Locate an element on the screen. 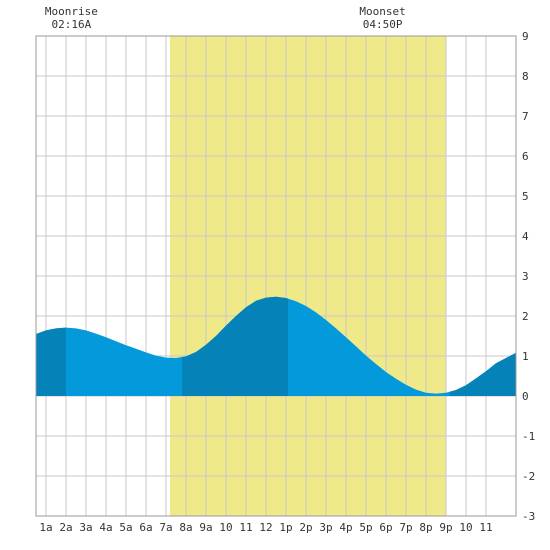 The image size is (550, 550). y-tick-label: 7 is located at coordinates (525, 116).